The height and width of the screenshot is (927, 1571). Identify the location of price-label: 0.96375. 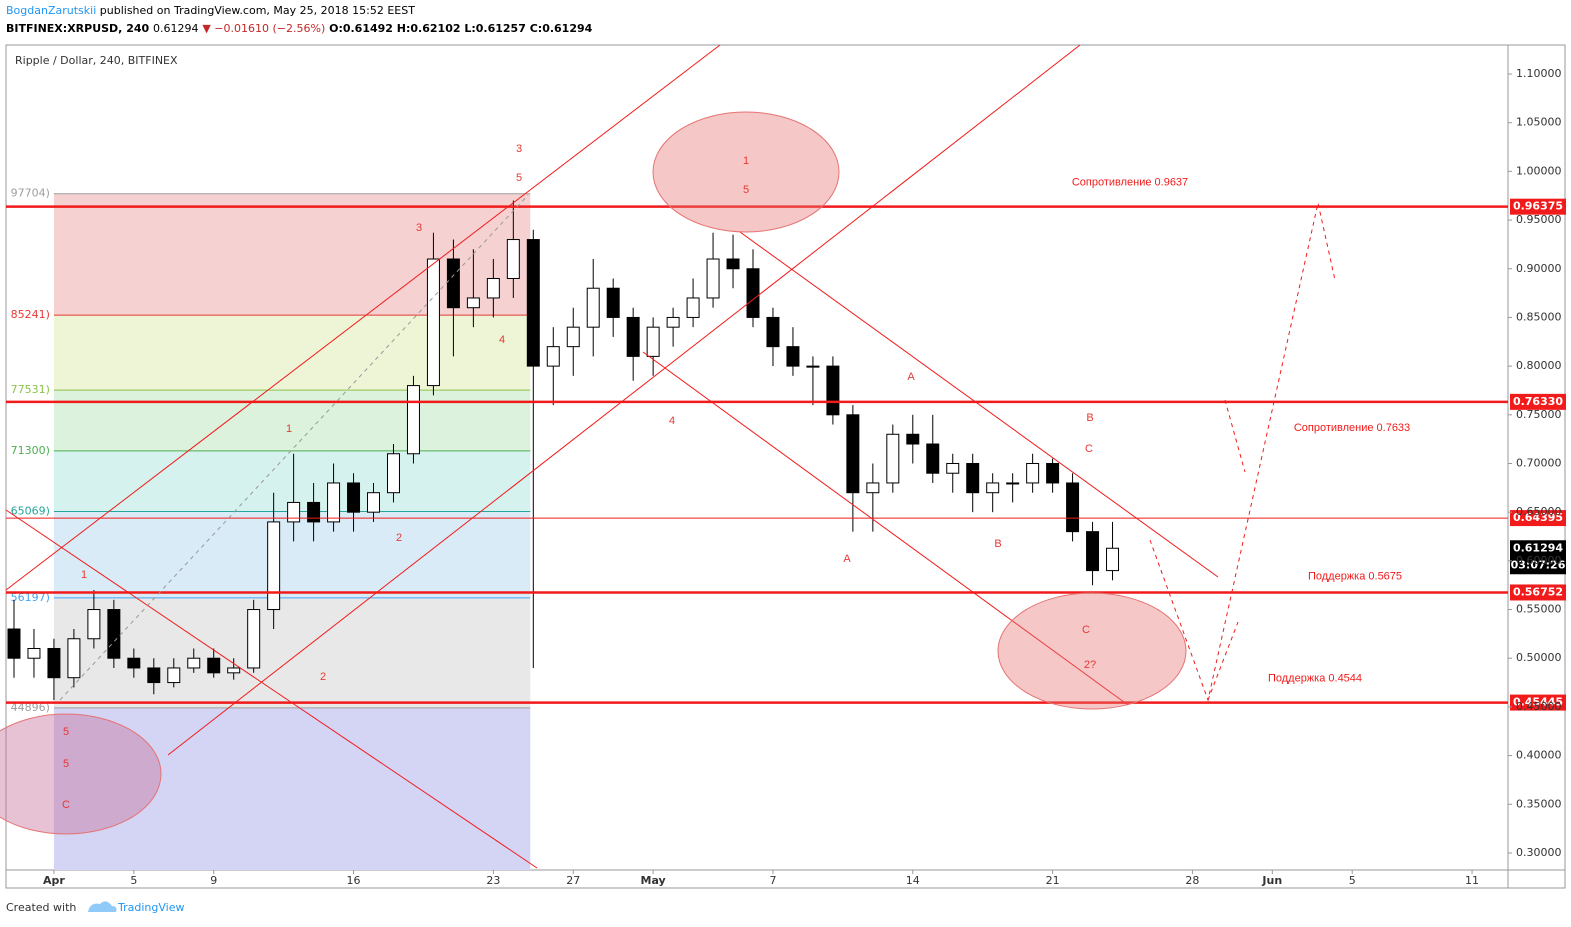
(1538, 206).